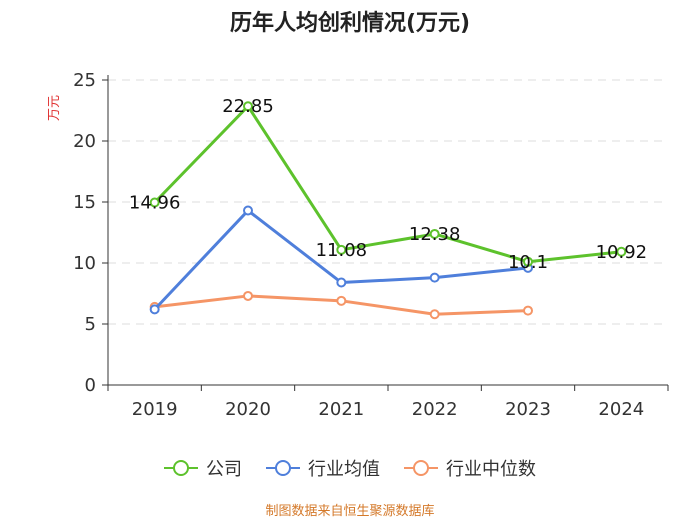 The height and width of the screenshot is (525, 700). I want to click on legend-label: 公司, so click(224, 469).